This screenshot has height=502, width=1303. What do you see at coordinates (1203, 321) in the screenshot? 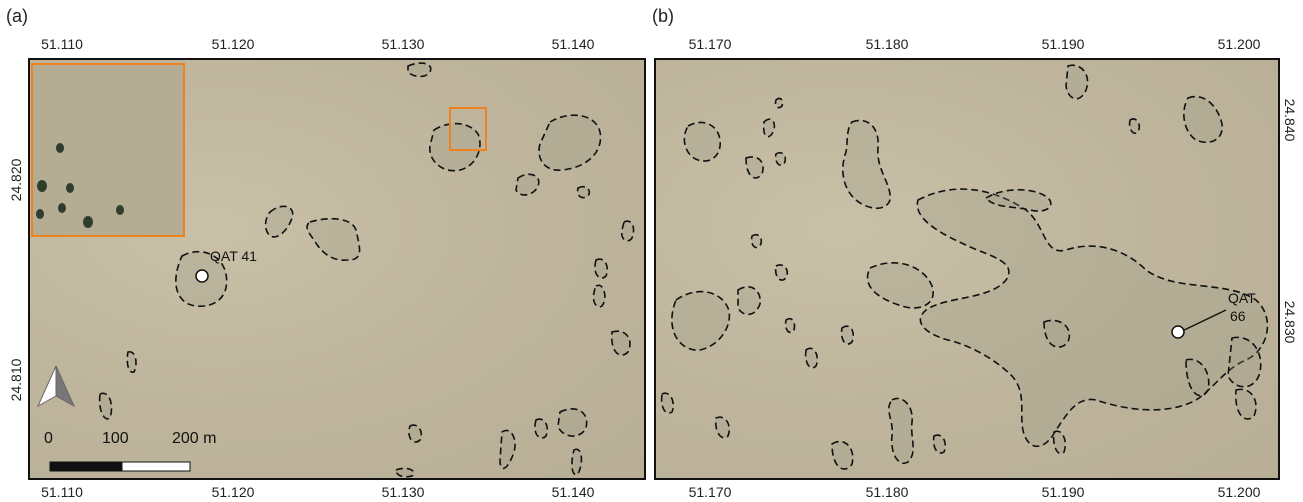
I see `site-leader-line` at bounding box center [1203, 321].